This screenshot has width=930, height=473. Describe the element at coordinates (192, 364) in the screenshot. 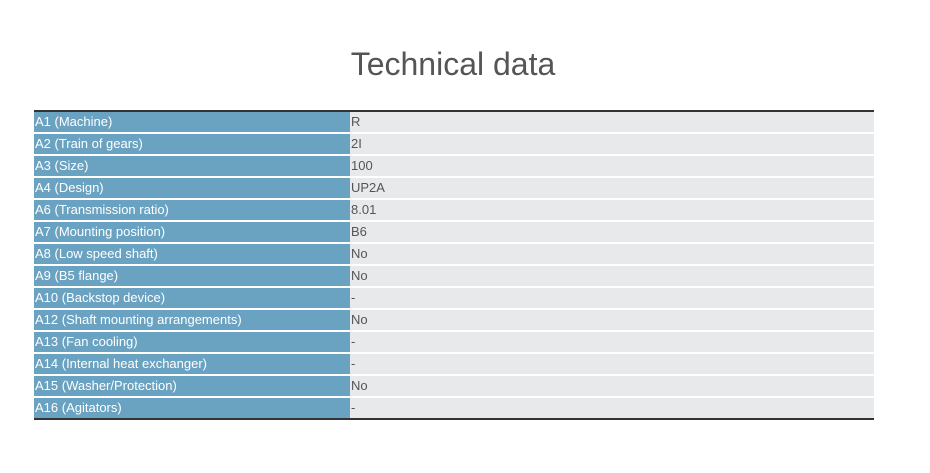

I see `row-label: A14 (Internal heat exchanger)` at that location.